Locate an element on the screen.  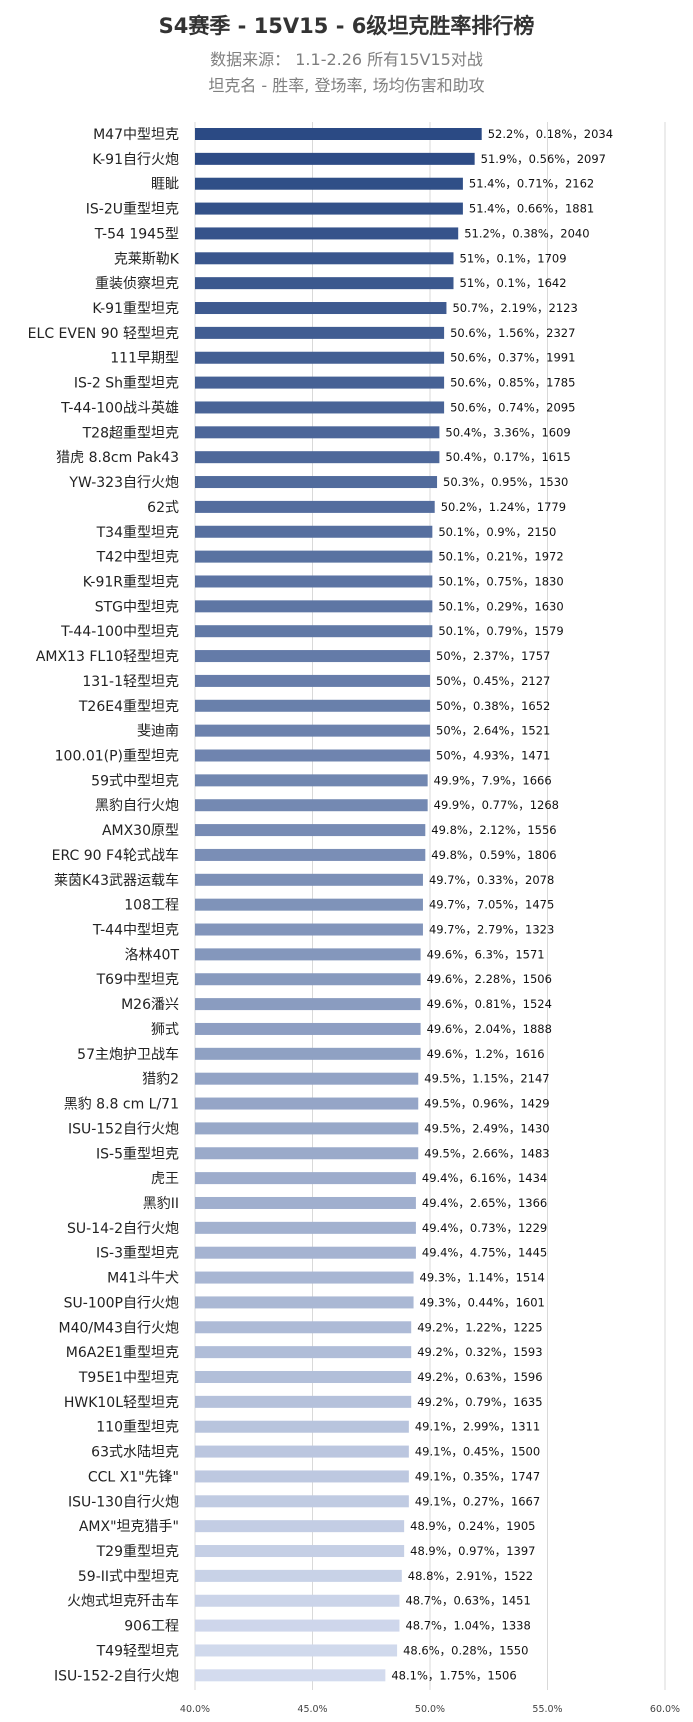
category-label: AMX"坦克猎手" is located at coordinates (129, 1527).